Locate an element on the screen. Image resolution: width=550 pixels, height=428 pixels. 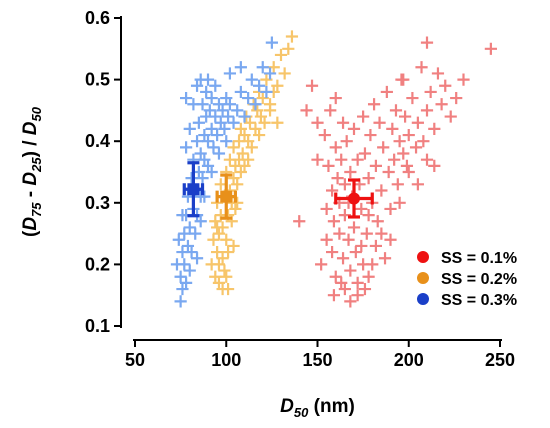
legend: SS = 0.1% SS = 0.2% SS = 0.3% is located at coordinates (467, 279).